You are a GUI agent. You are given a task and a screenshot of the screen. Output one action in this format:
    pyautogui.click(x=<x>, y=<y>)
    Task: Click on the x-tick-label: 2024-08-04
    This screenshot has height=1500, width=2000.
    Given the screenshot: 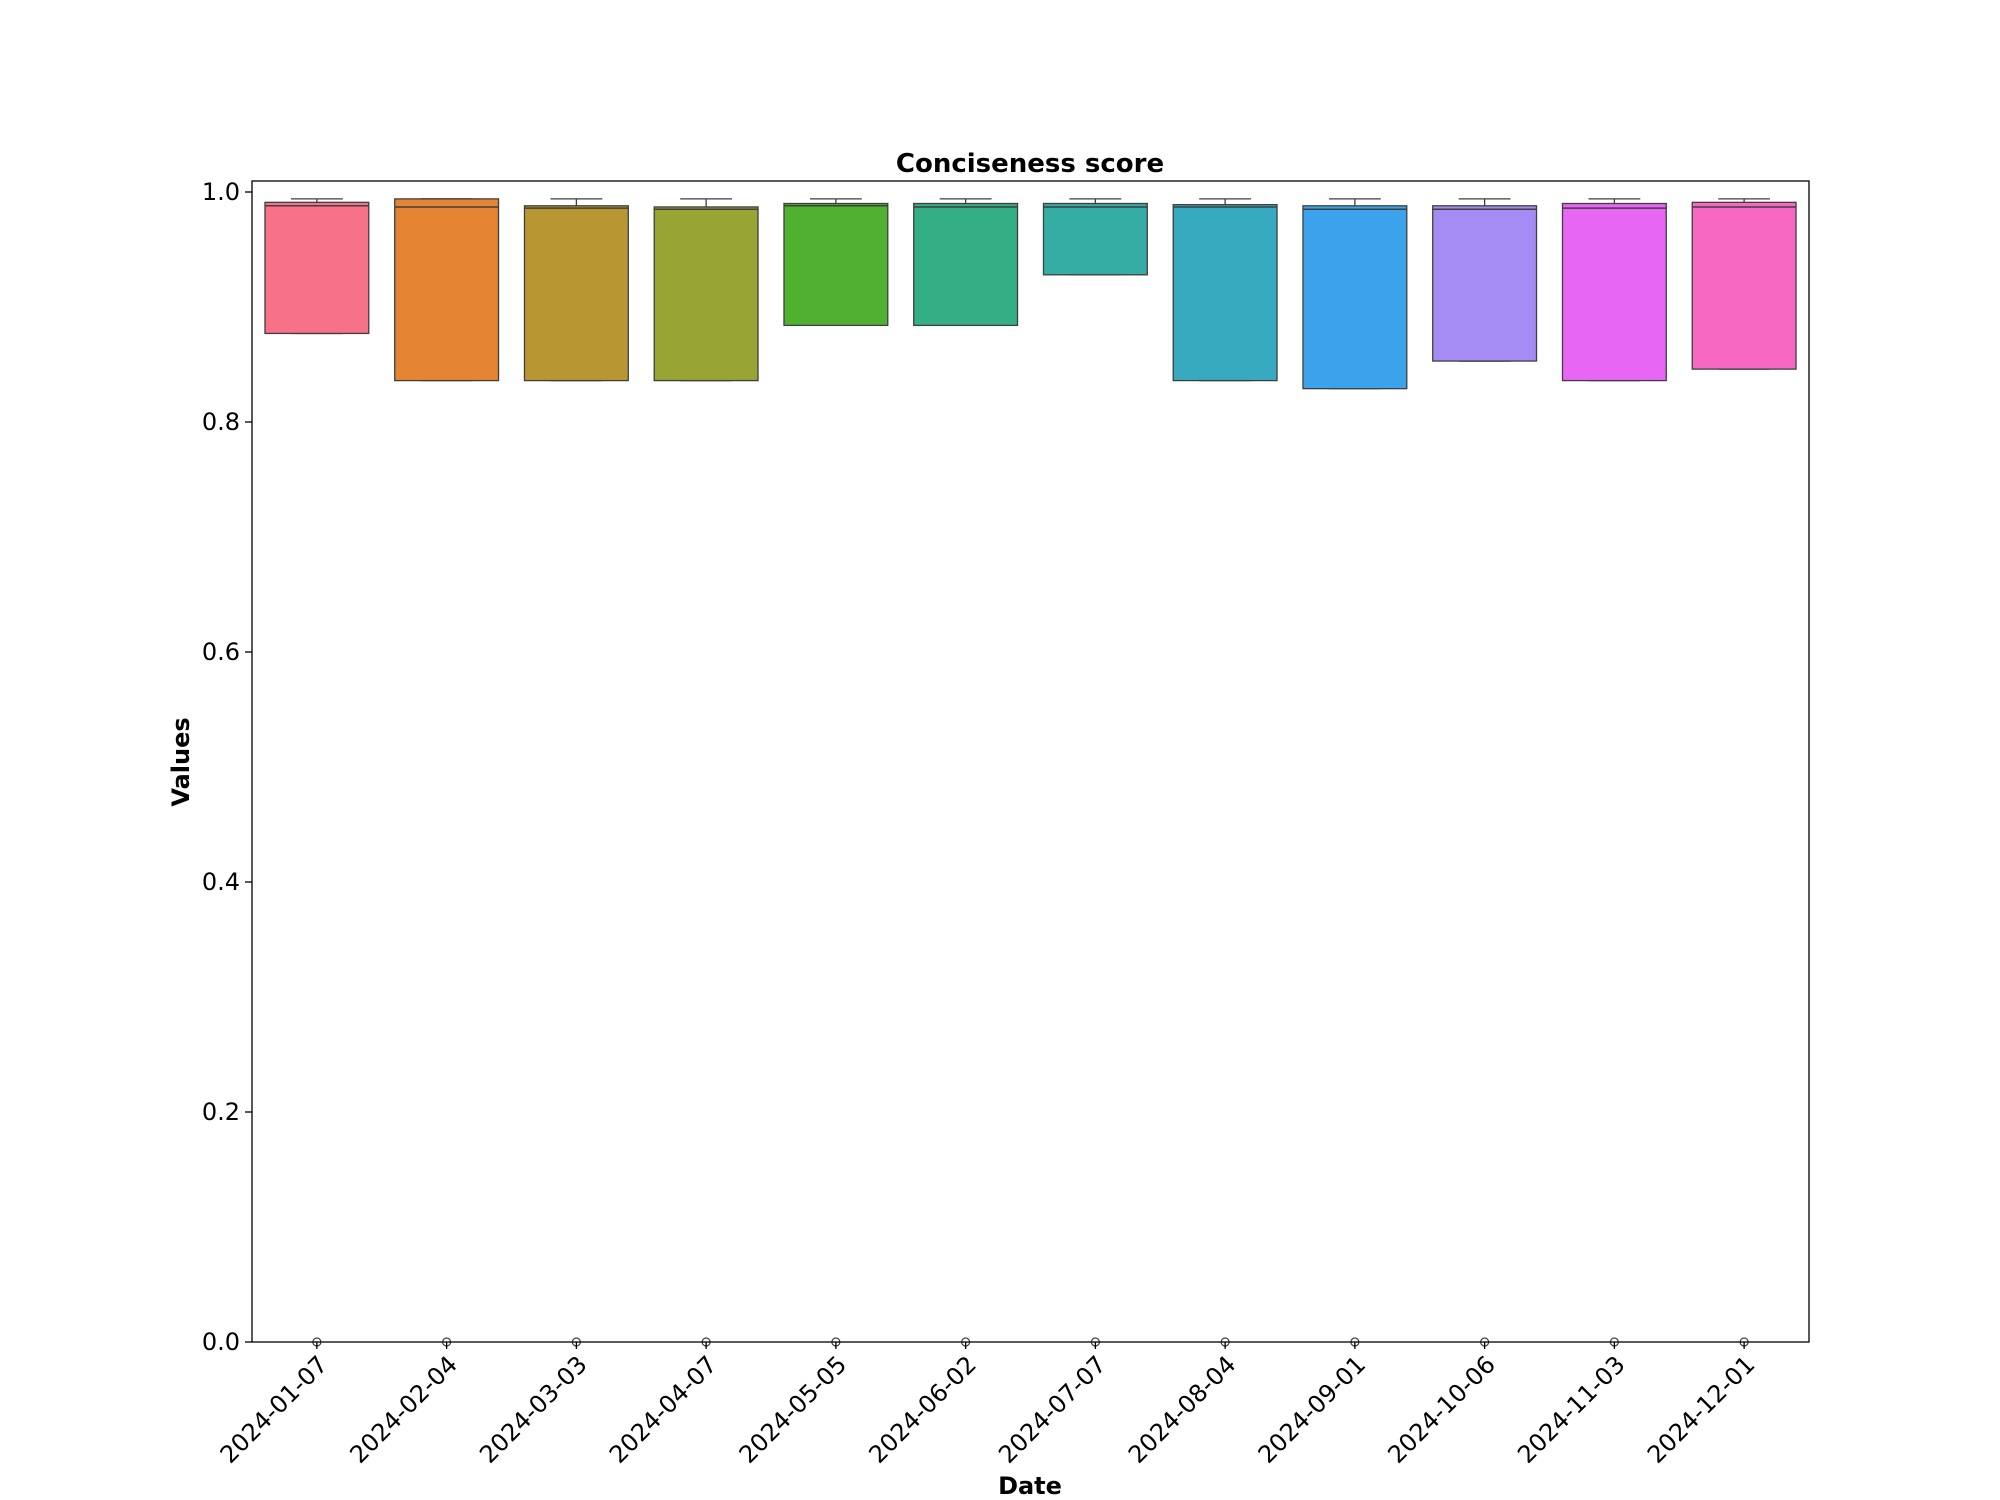 What is the action you would take?
    pyautogui.click(x=1182, y=1409)
    